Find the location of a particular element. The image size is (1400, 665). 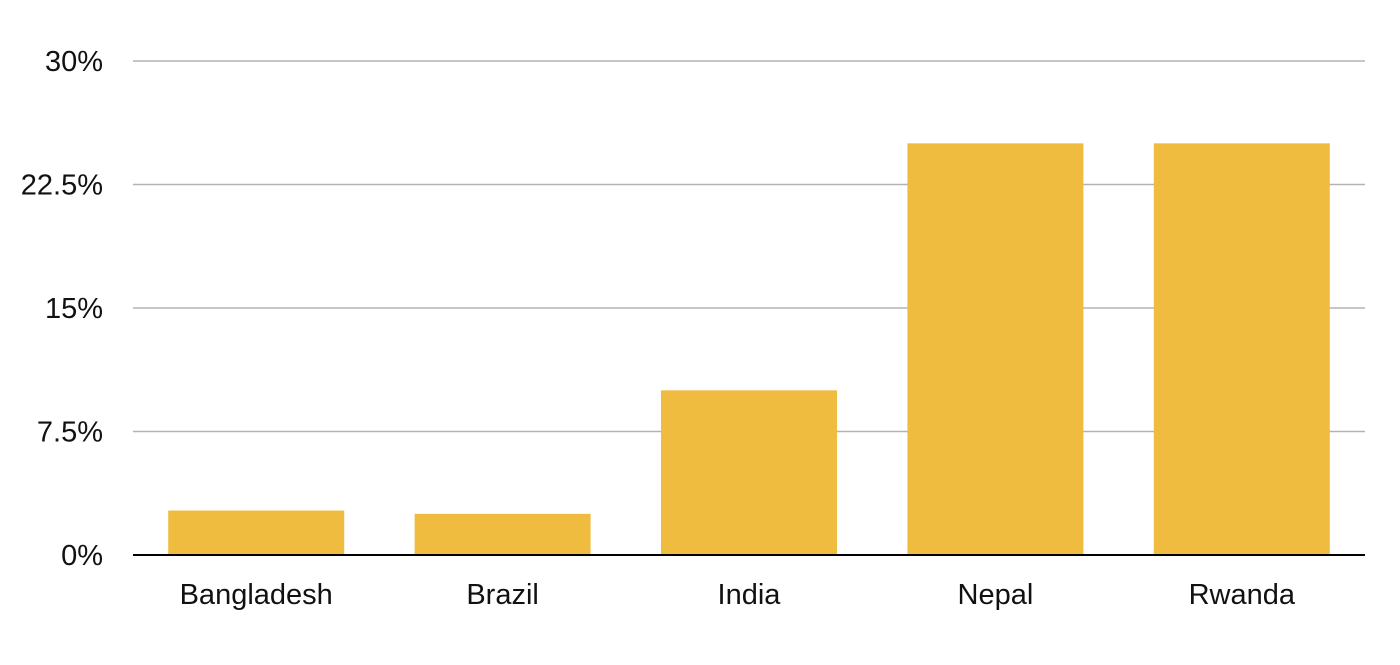

y-axis-tick-labels: 0% 7.5% 15% 22.5% 30% is located at coordinates (62, 309).